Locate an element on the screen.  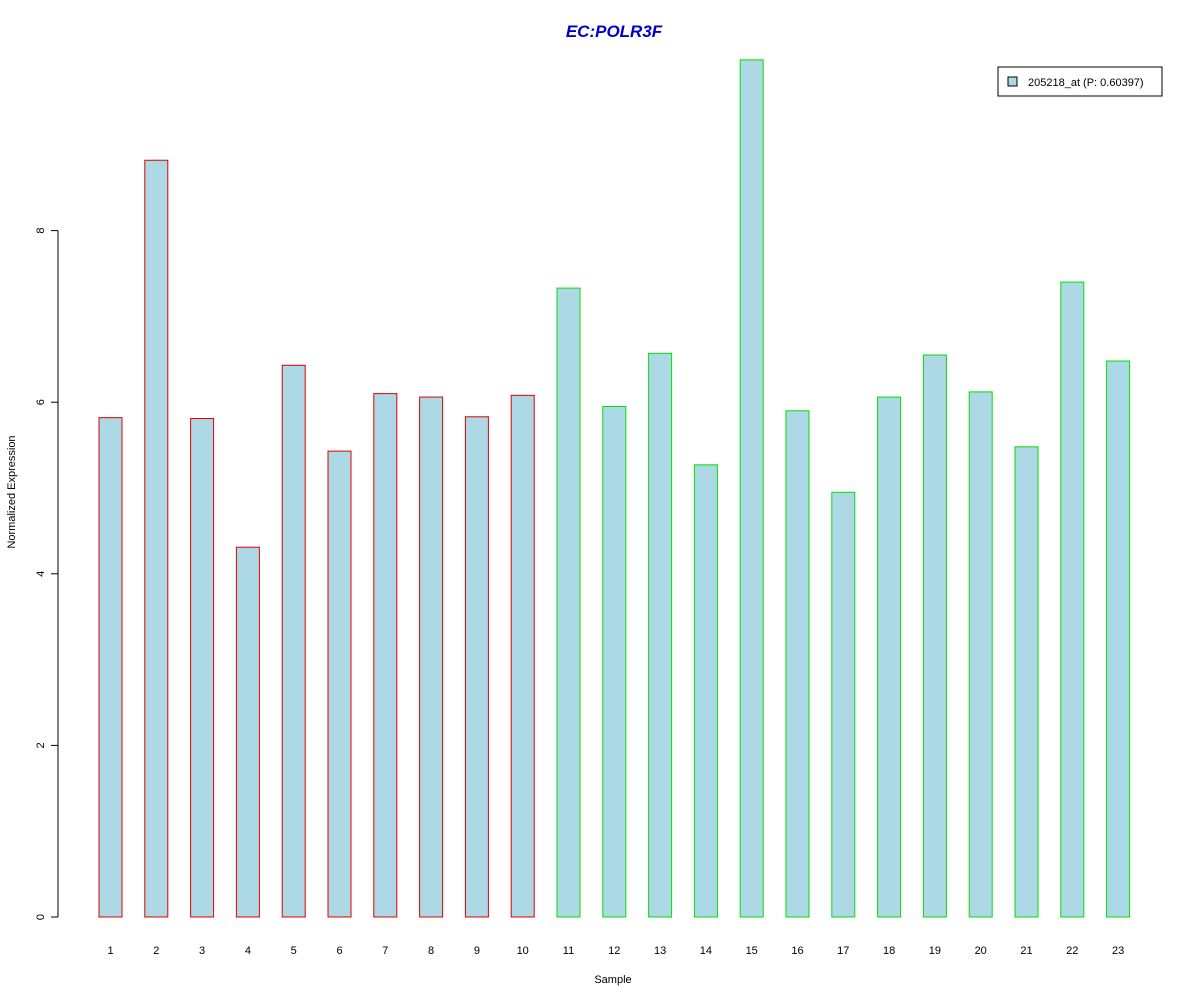
y-tick-label: 8 is located at coordinates (41, 231).